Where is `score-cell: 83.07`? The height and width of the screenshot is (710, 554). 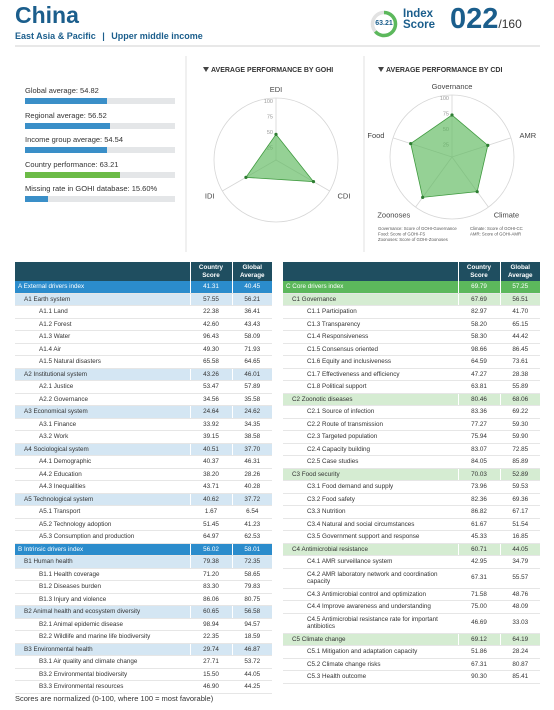
score-cell: 83.07 is located at coordinates (478, 449).